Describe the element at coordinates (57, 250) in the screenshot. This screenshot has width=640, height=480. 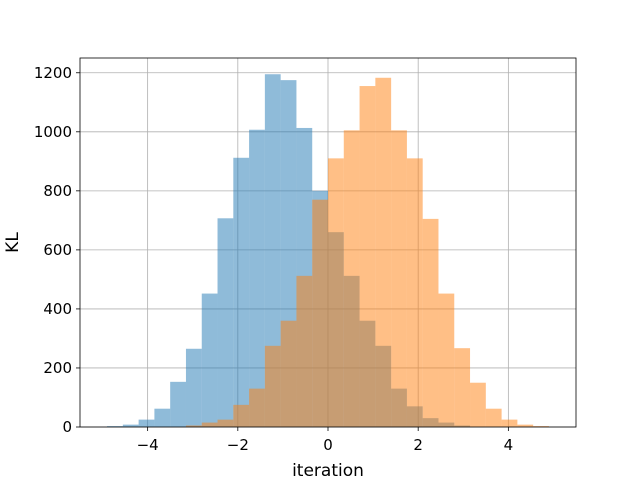
I see `y-tick-label: 600` at that location.